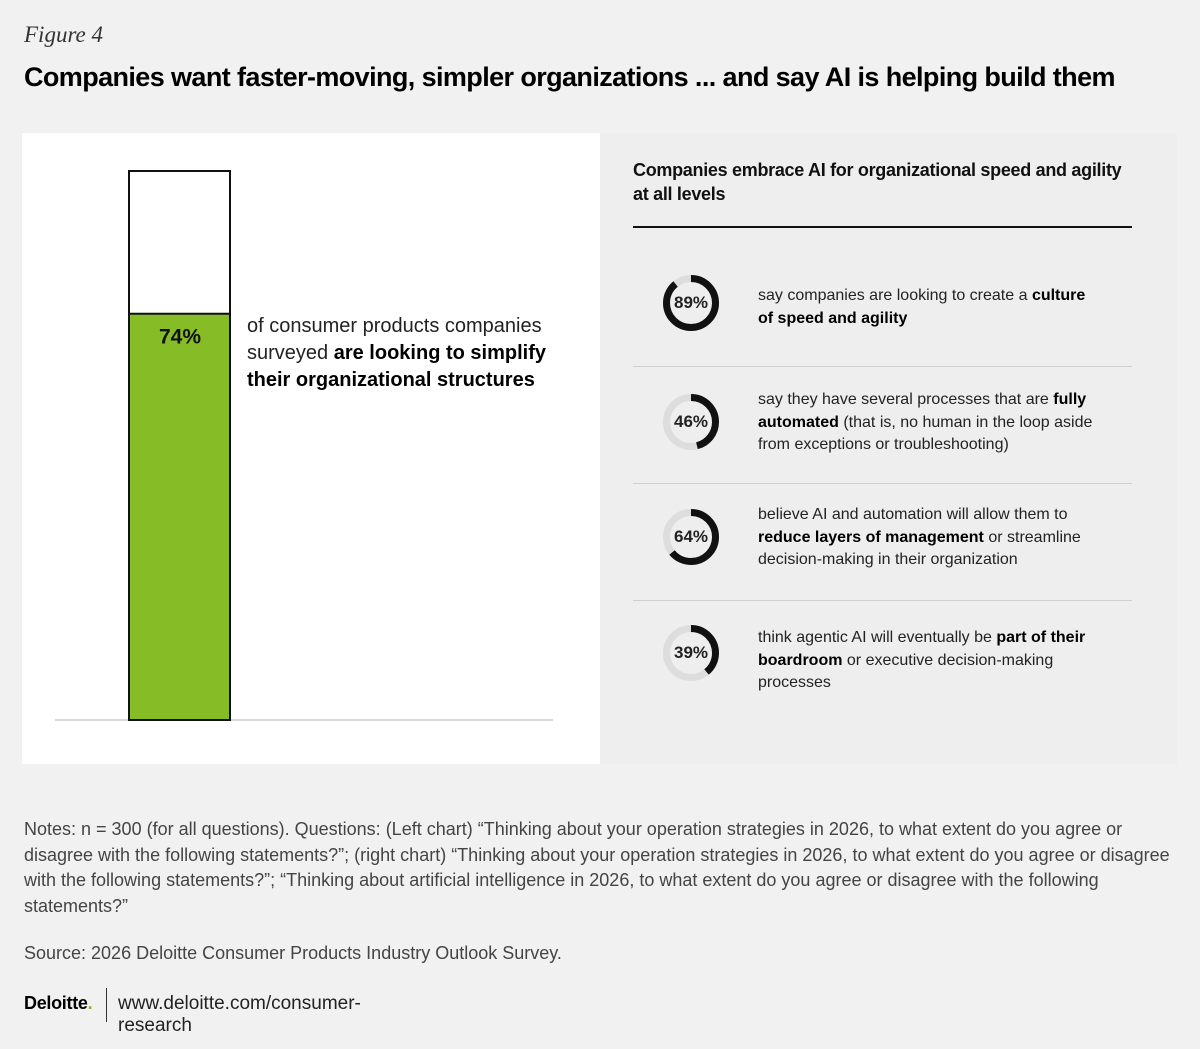 The height and width of the screenshot is (1049, 1200). I want to click on stat-text-part: say they have several processes that are, so click(906, 399).